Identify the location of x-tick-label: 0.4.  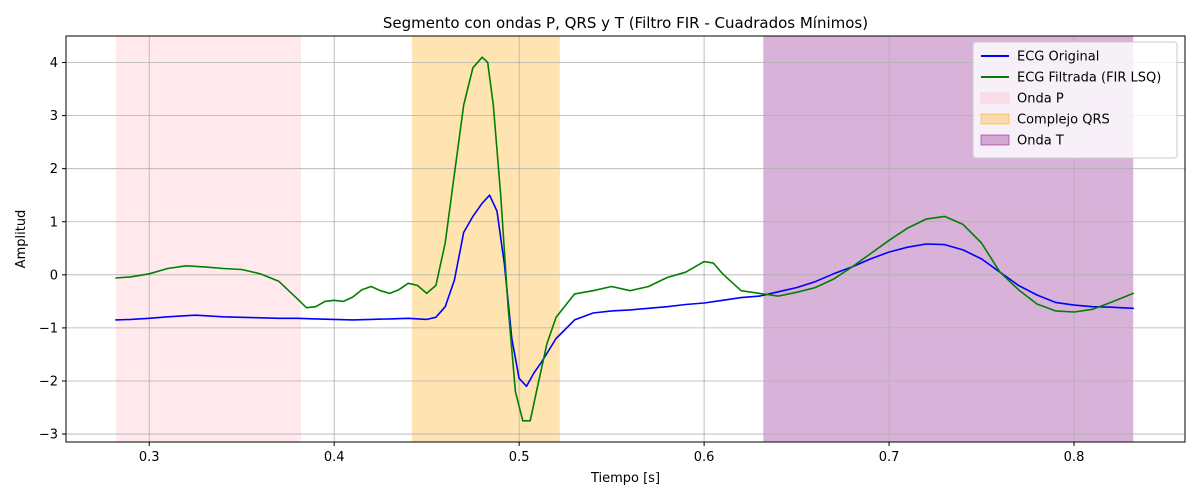
(334, 457).